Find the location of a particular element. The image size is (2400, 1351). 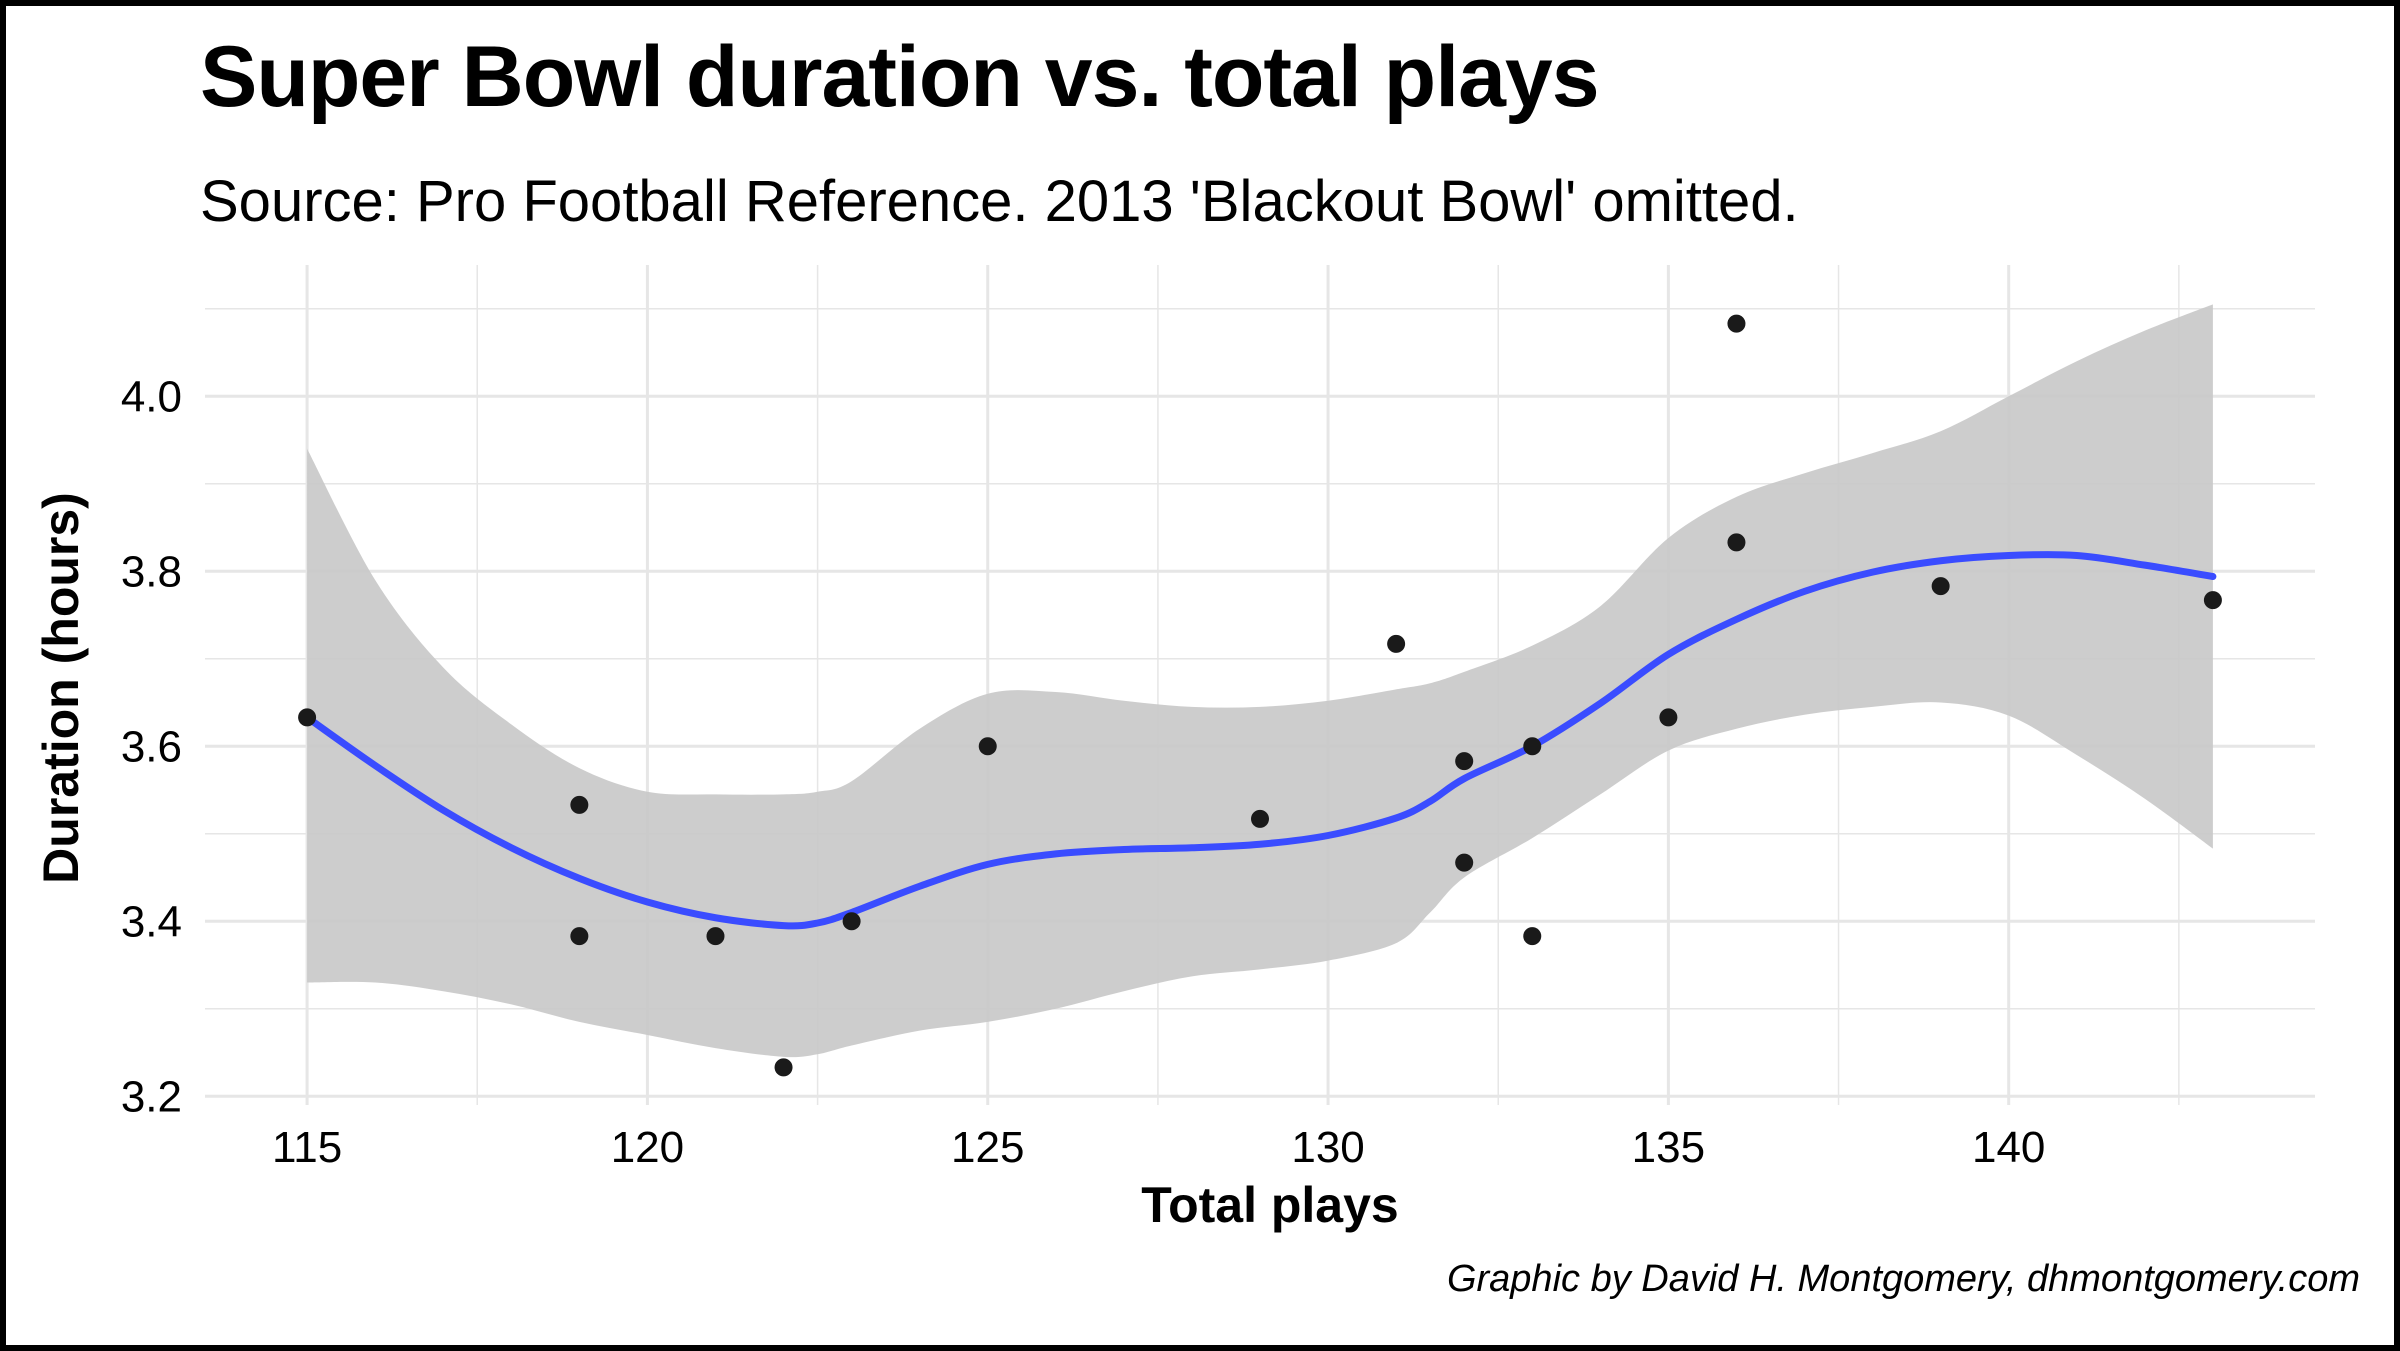

y-tick-label: 4.0 is located at coordinates (151, 396).